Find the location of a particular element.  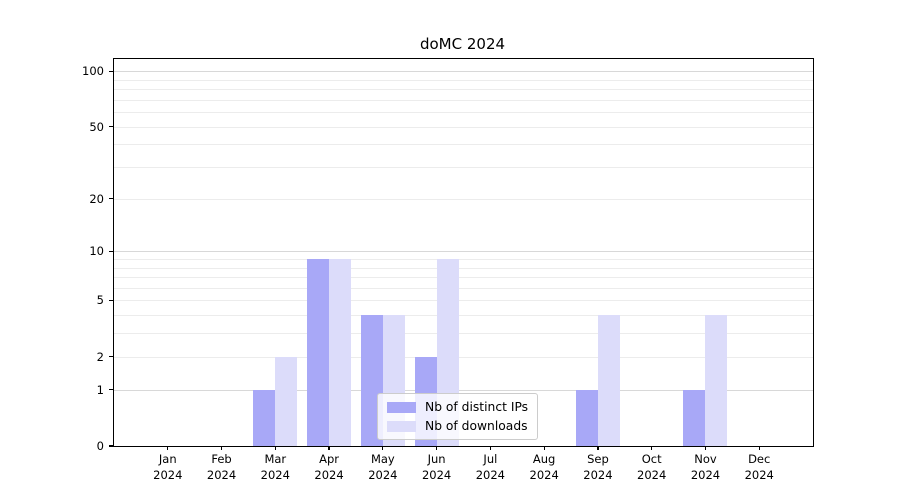

x-tick-label: Apr 2024 is located at coordinates (329, 467).